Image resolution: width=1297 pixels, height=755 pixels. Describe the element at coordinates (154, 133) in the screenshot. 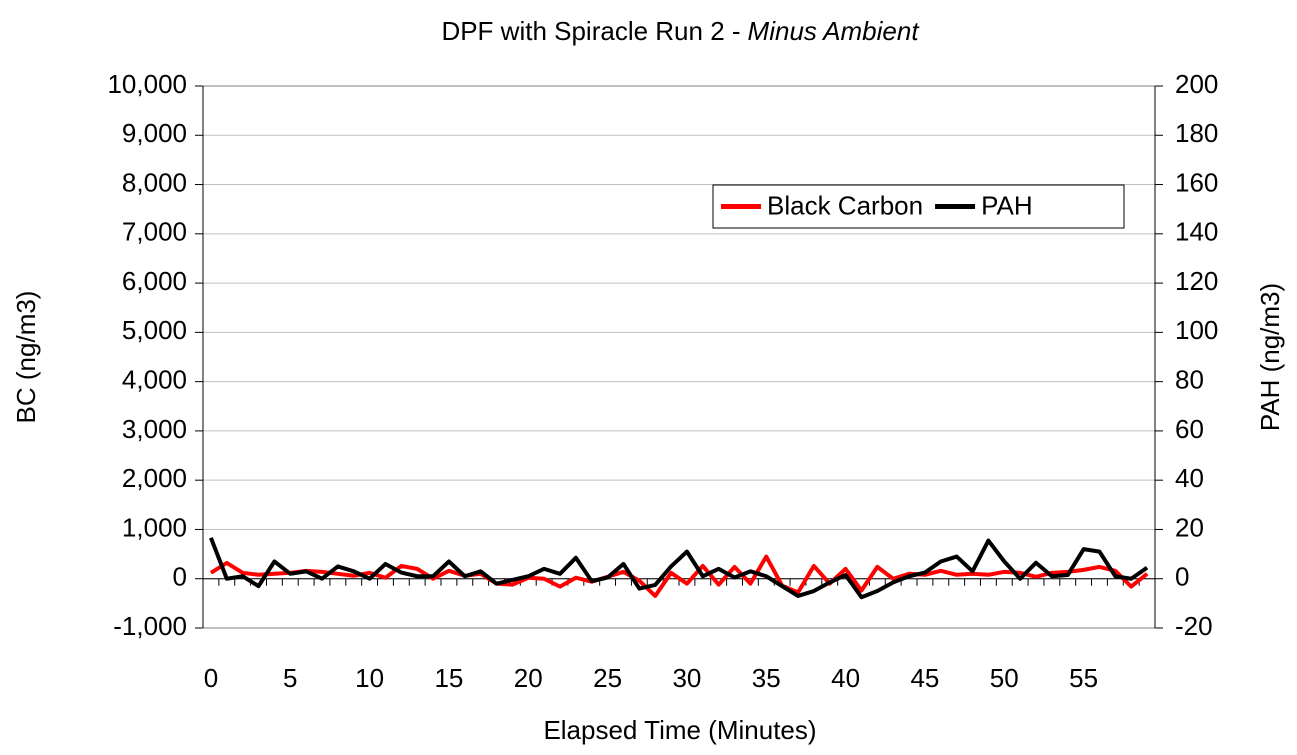

I see `y-tick-label: 9,000` at that location.